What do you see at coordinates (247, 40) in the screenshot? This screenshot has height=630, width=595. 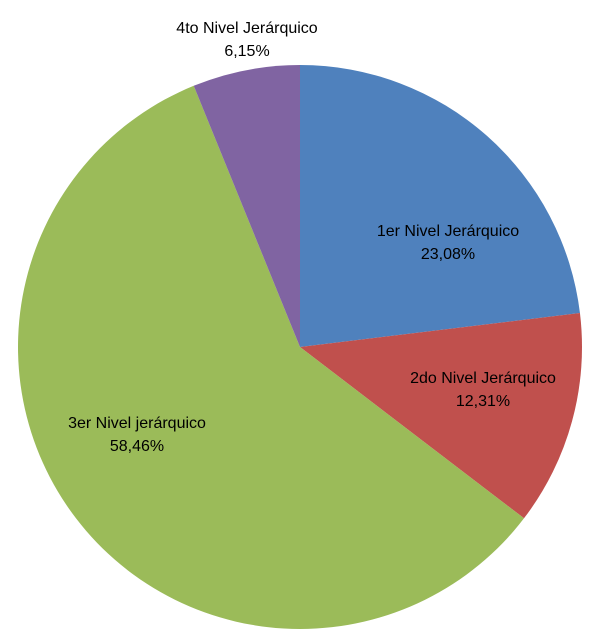 I see `slice-label-4: 4to Nivel Jerárquico 6,15%` at bounding box center [247, 40].